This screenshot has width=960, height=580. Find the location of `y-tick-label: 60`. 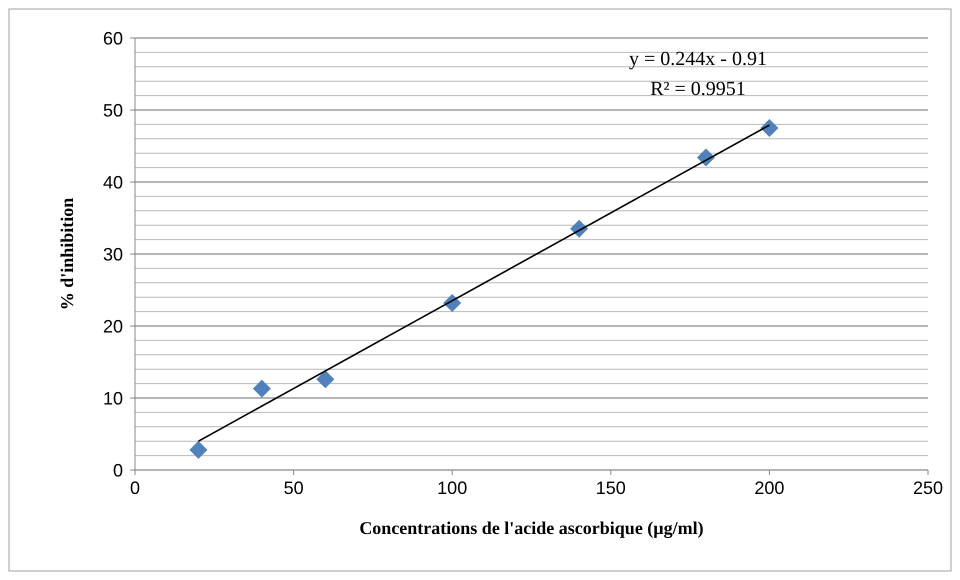

y-tick-label: 60 is located at coordinates (112, 38).